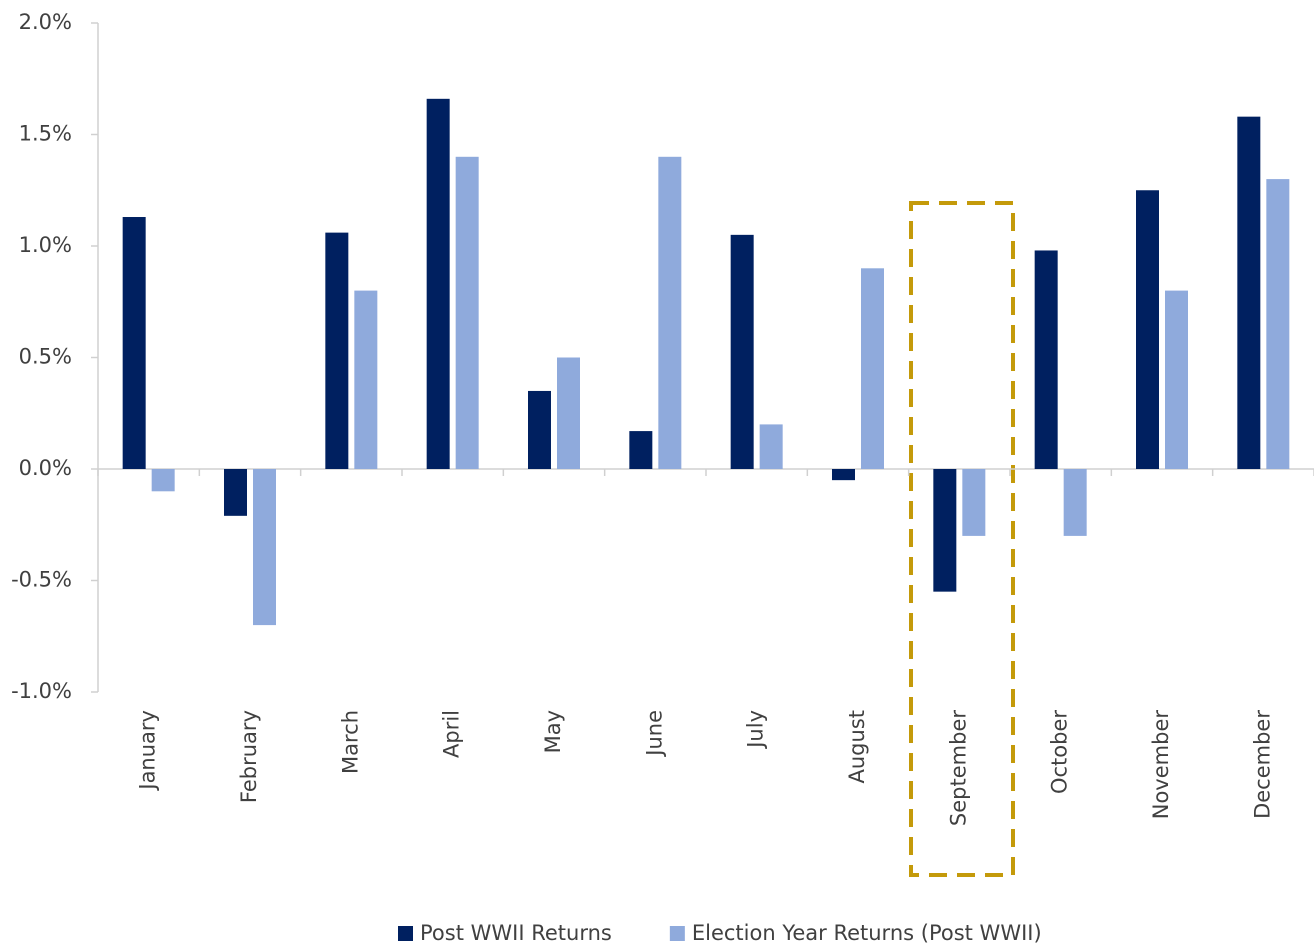 Image resolution: width=1314 pixels, height=949 pixels. I want to click on x-tick-label: May, so click(553, 731).